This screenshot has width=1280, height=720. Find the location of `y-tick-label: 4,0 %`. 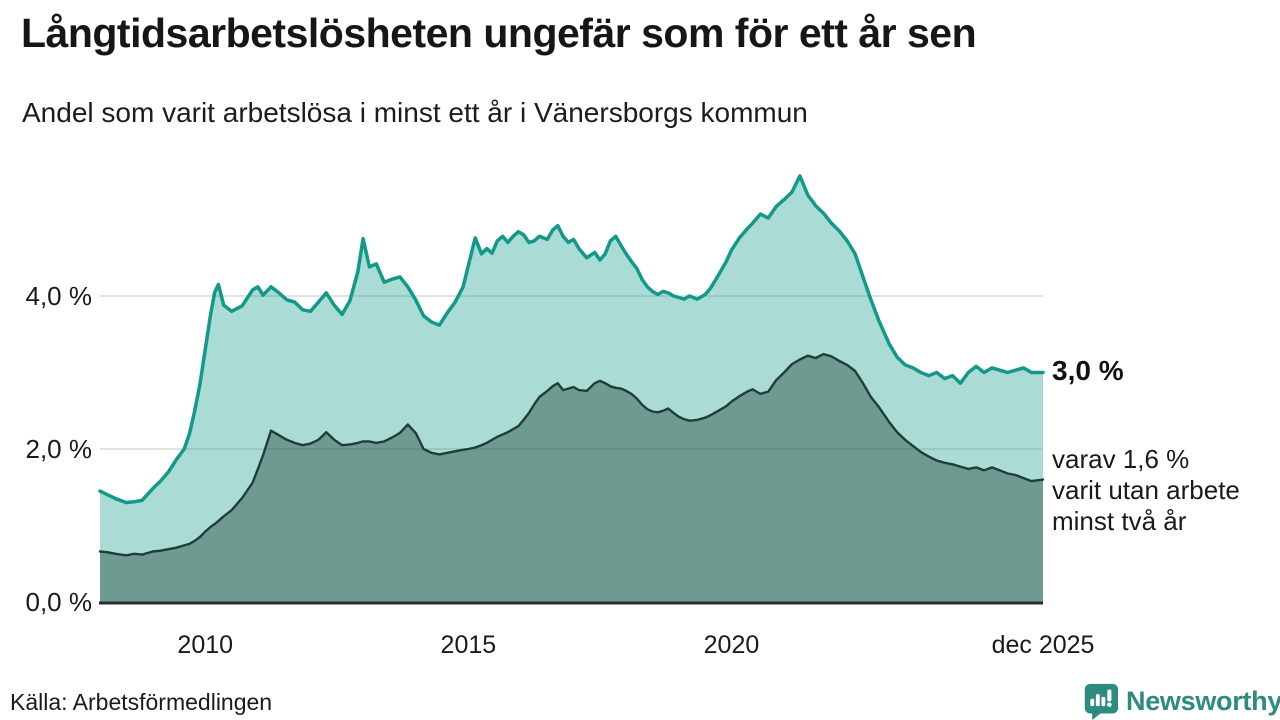

y-tick-label: 4,0 % is located at coordinates (59, 296).